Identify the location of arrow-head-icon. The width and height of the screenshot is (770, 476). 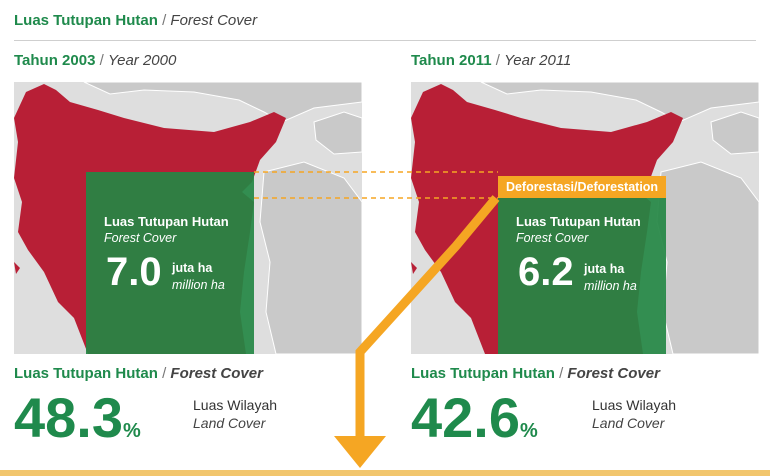
(360, 452).